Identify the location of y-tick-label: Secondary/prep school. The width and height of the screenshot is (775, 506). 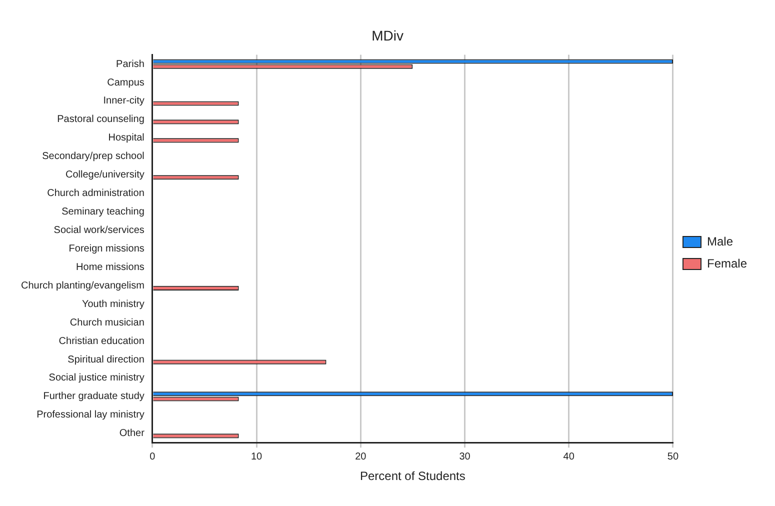
(93, 156).